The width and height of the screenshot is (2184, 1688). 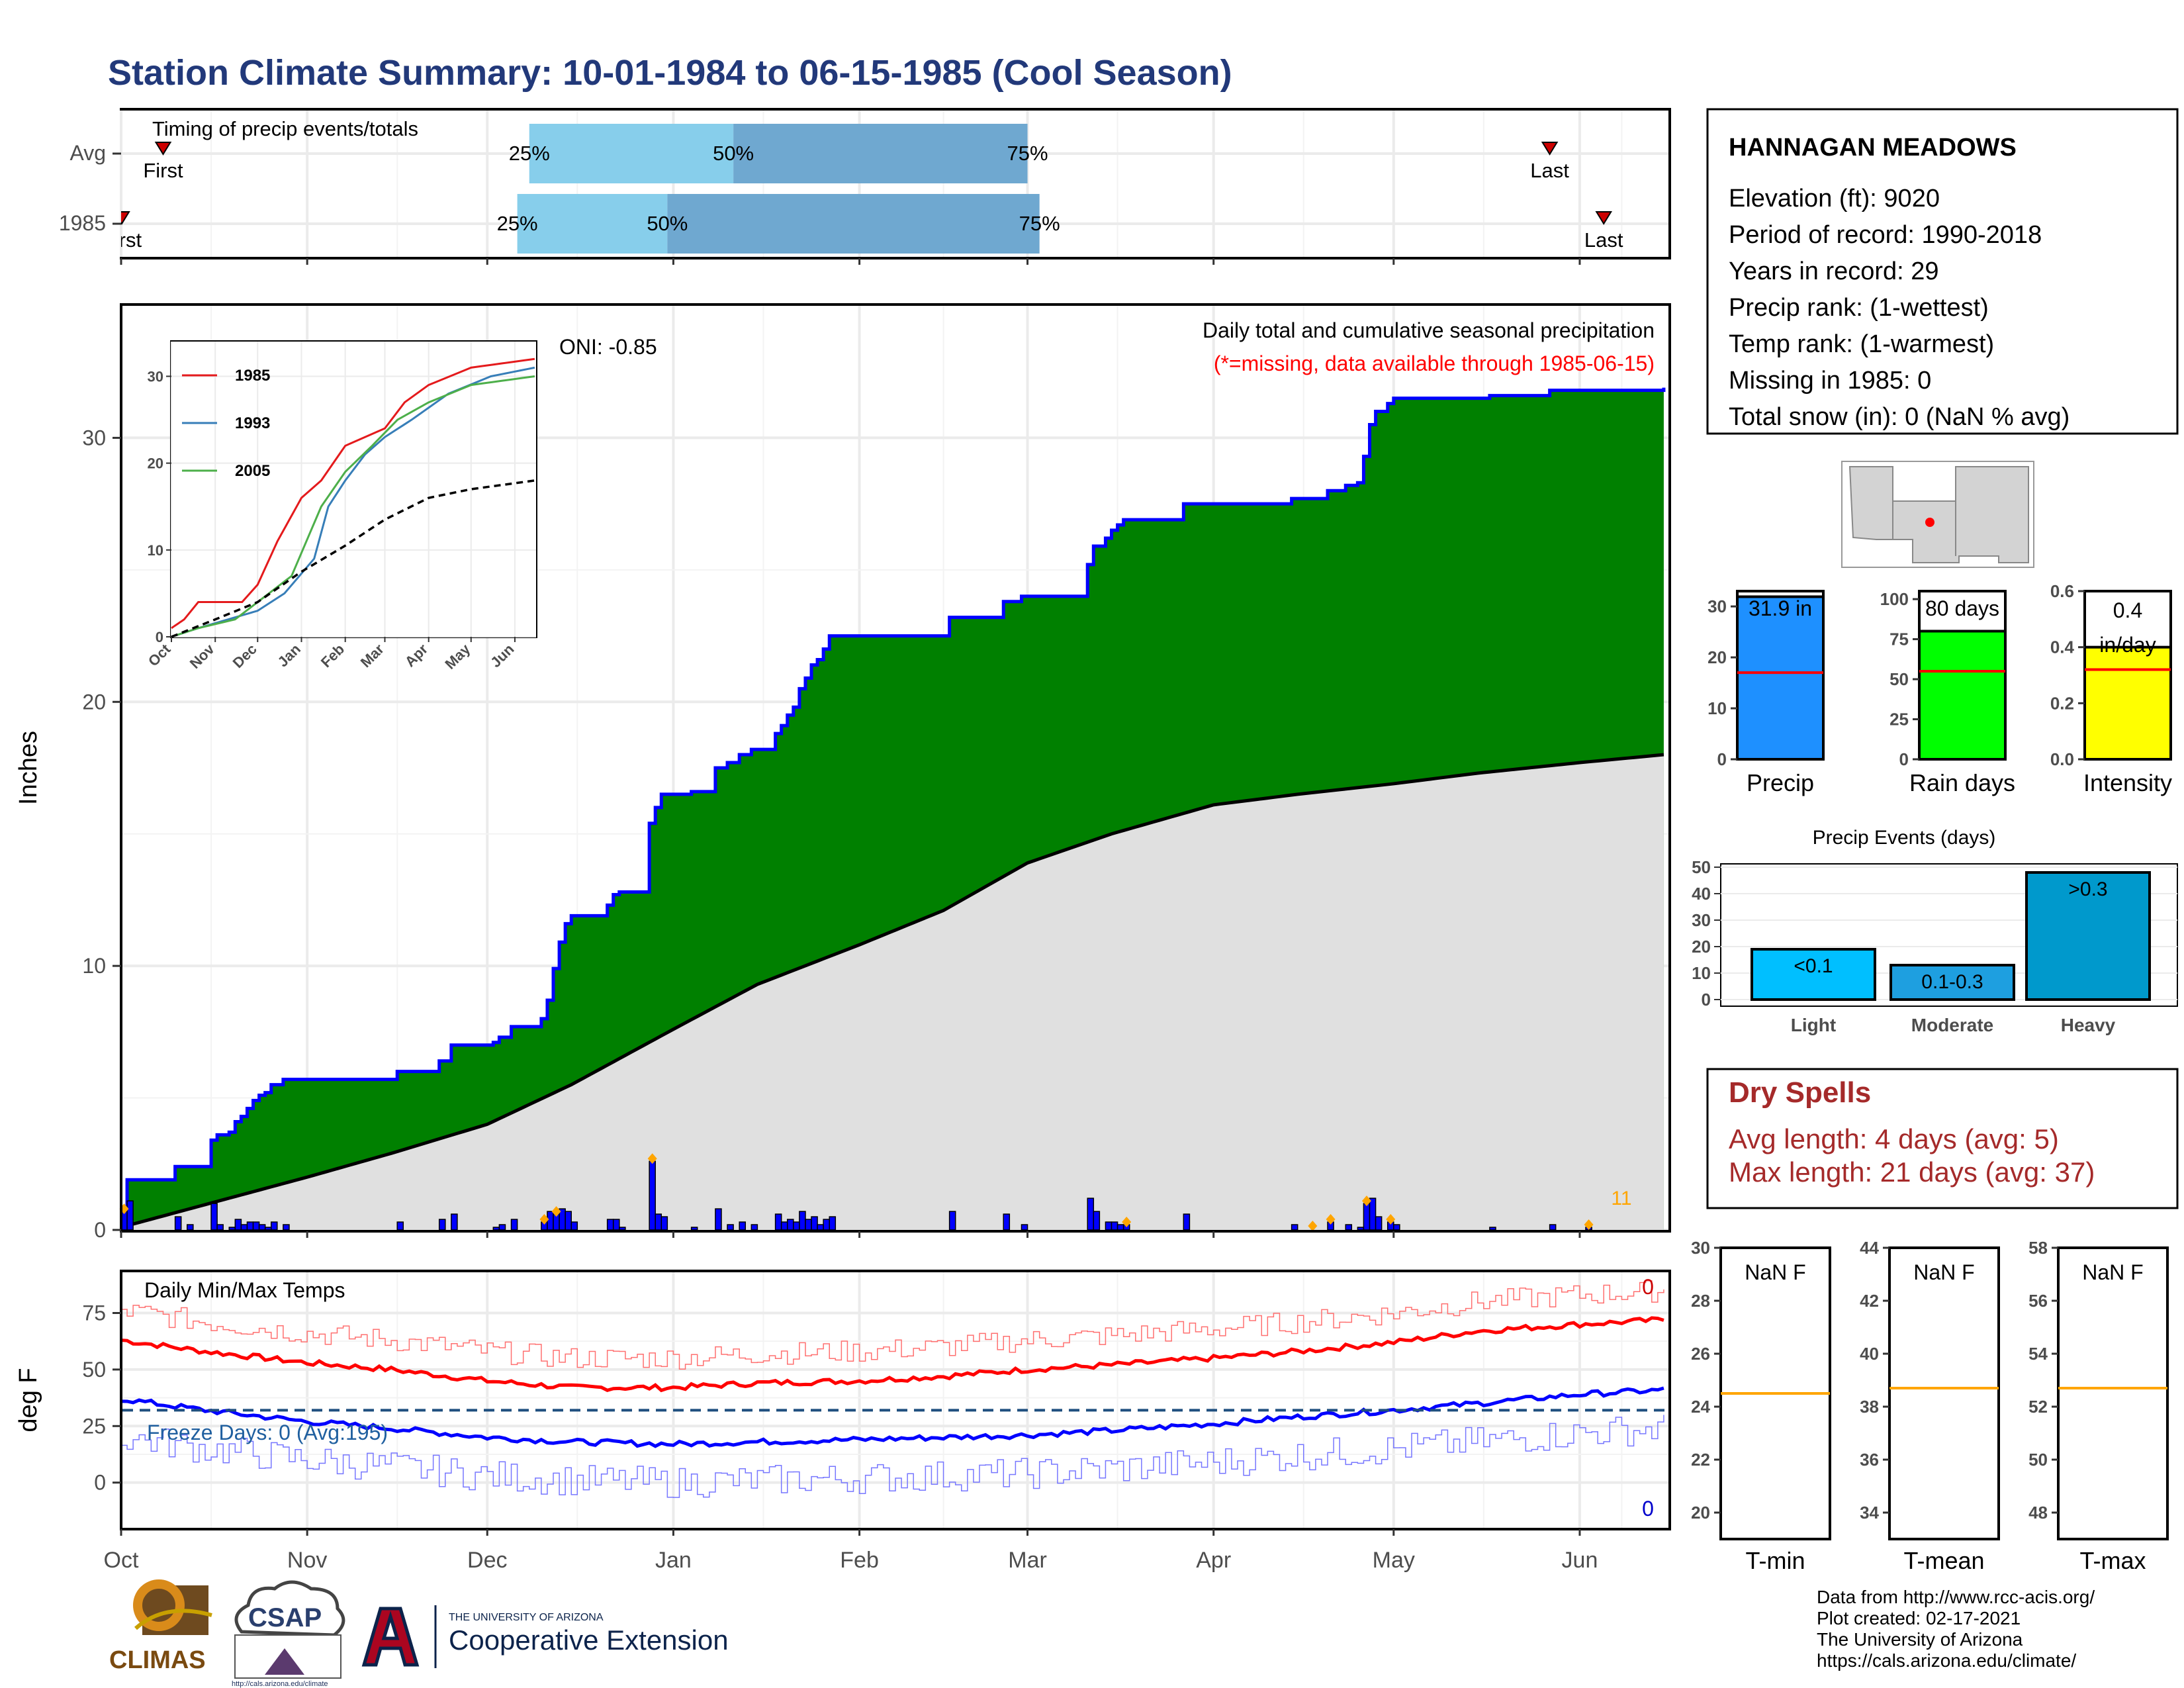 I want to click on daily-min-temp-line, so click(x=893, y=1456).